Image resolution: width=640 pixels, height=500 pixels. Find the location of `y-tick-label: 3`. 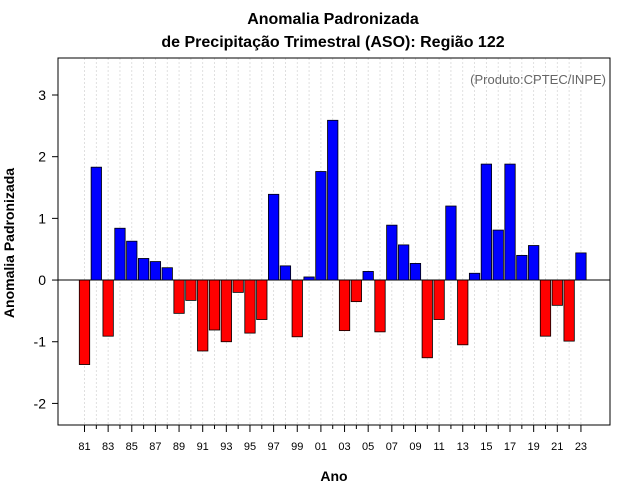

y-tick-label: 3 is located at coordinates (42, 95).